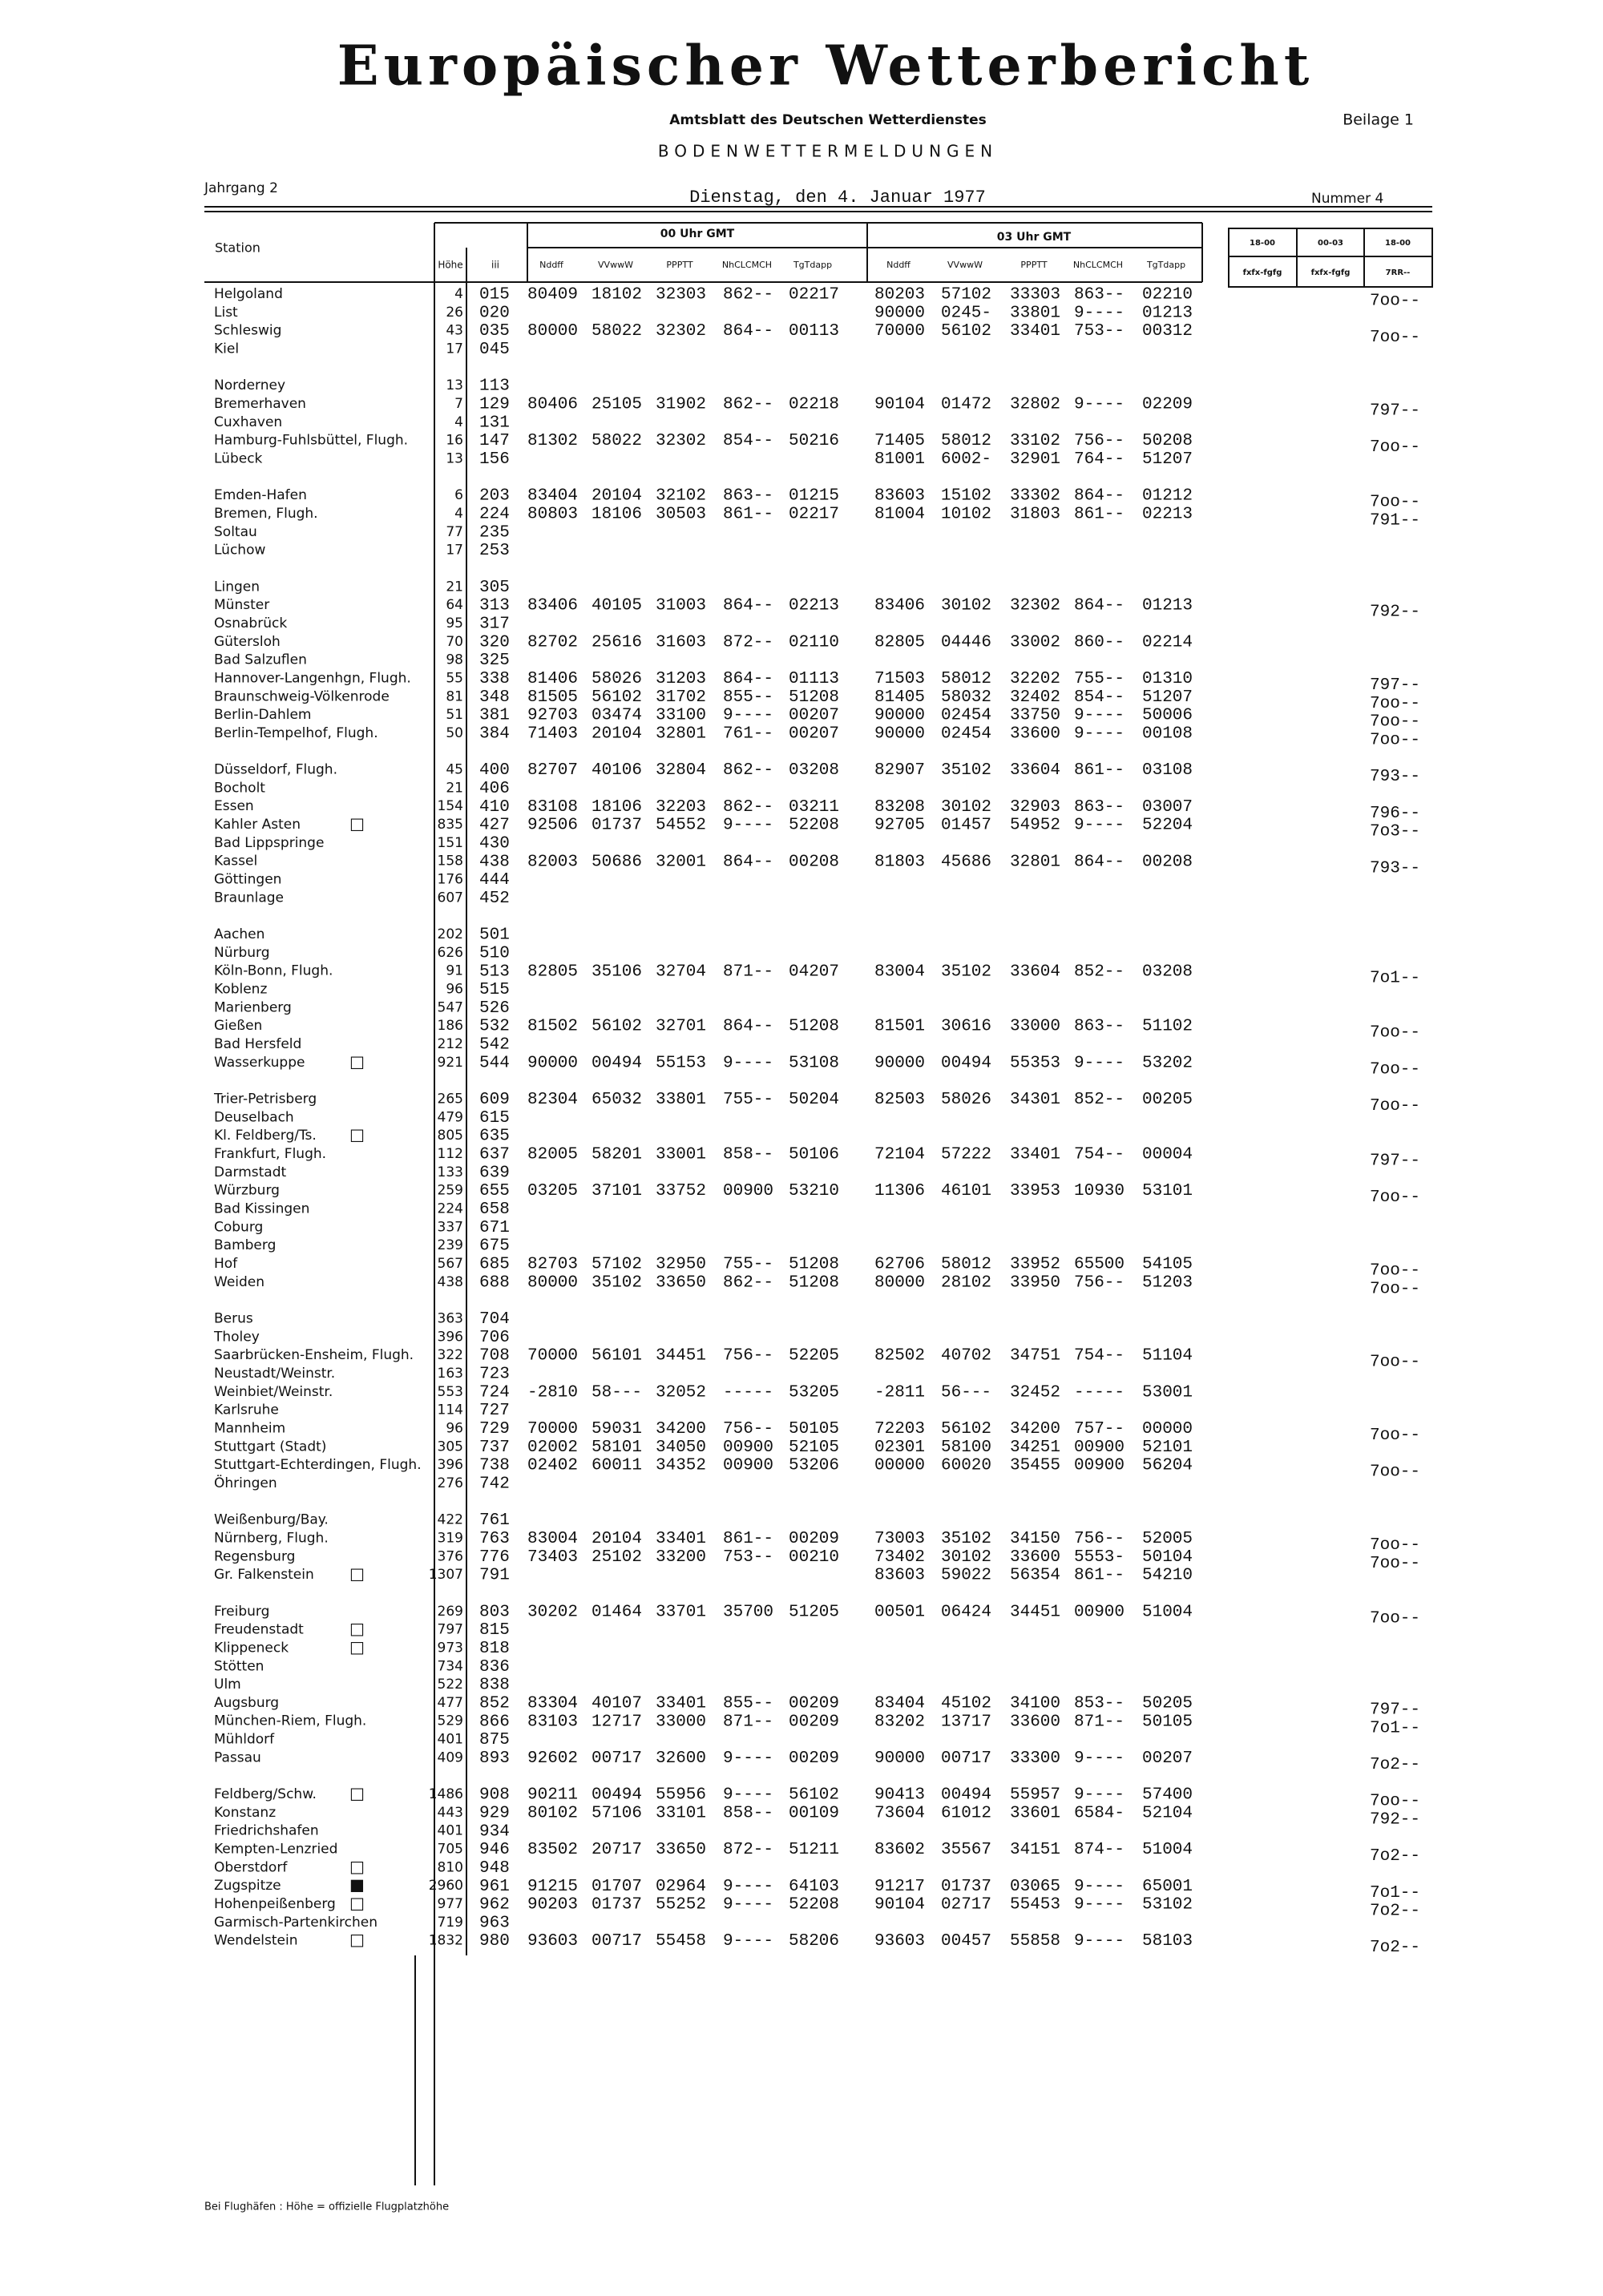  Describe the element at coordinates (357, 1903) in the screenshot. I see `station-mark: □` at that location.